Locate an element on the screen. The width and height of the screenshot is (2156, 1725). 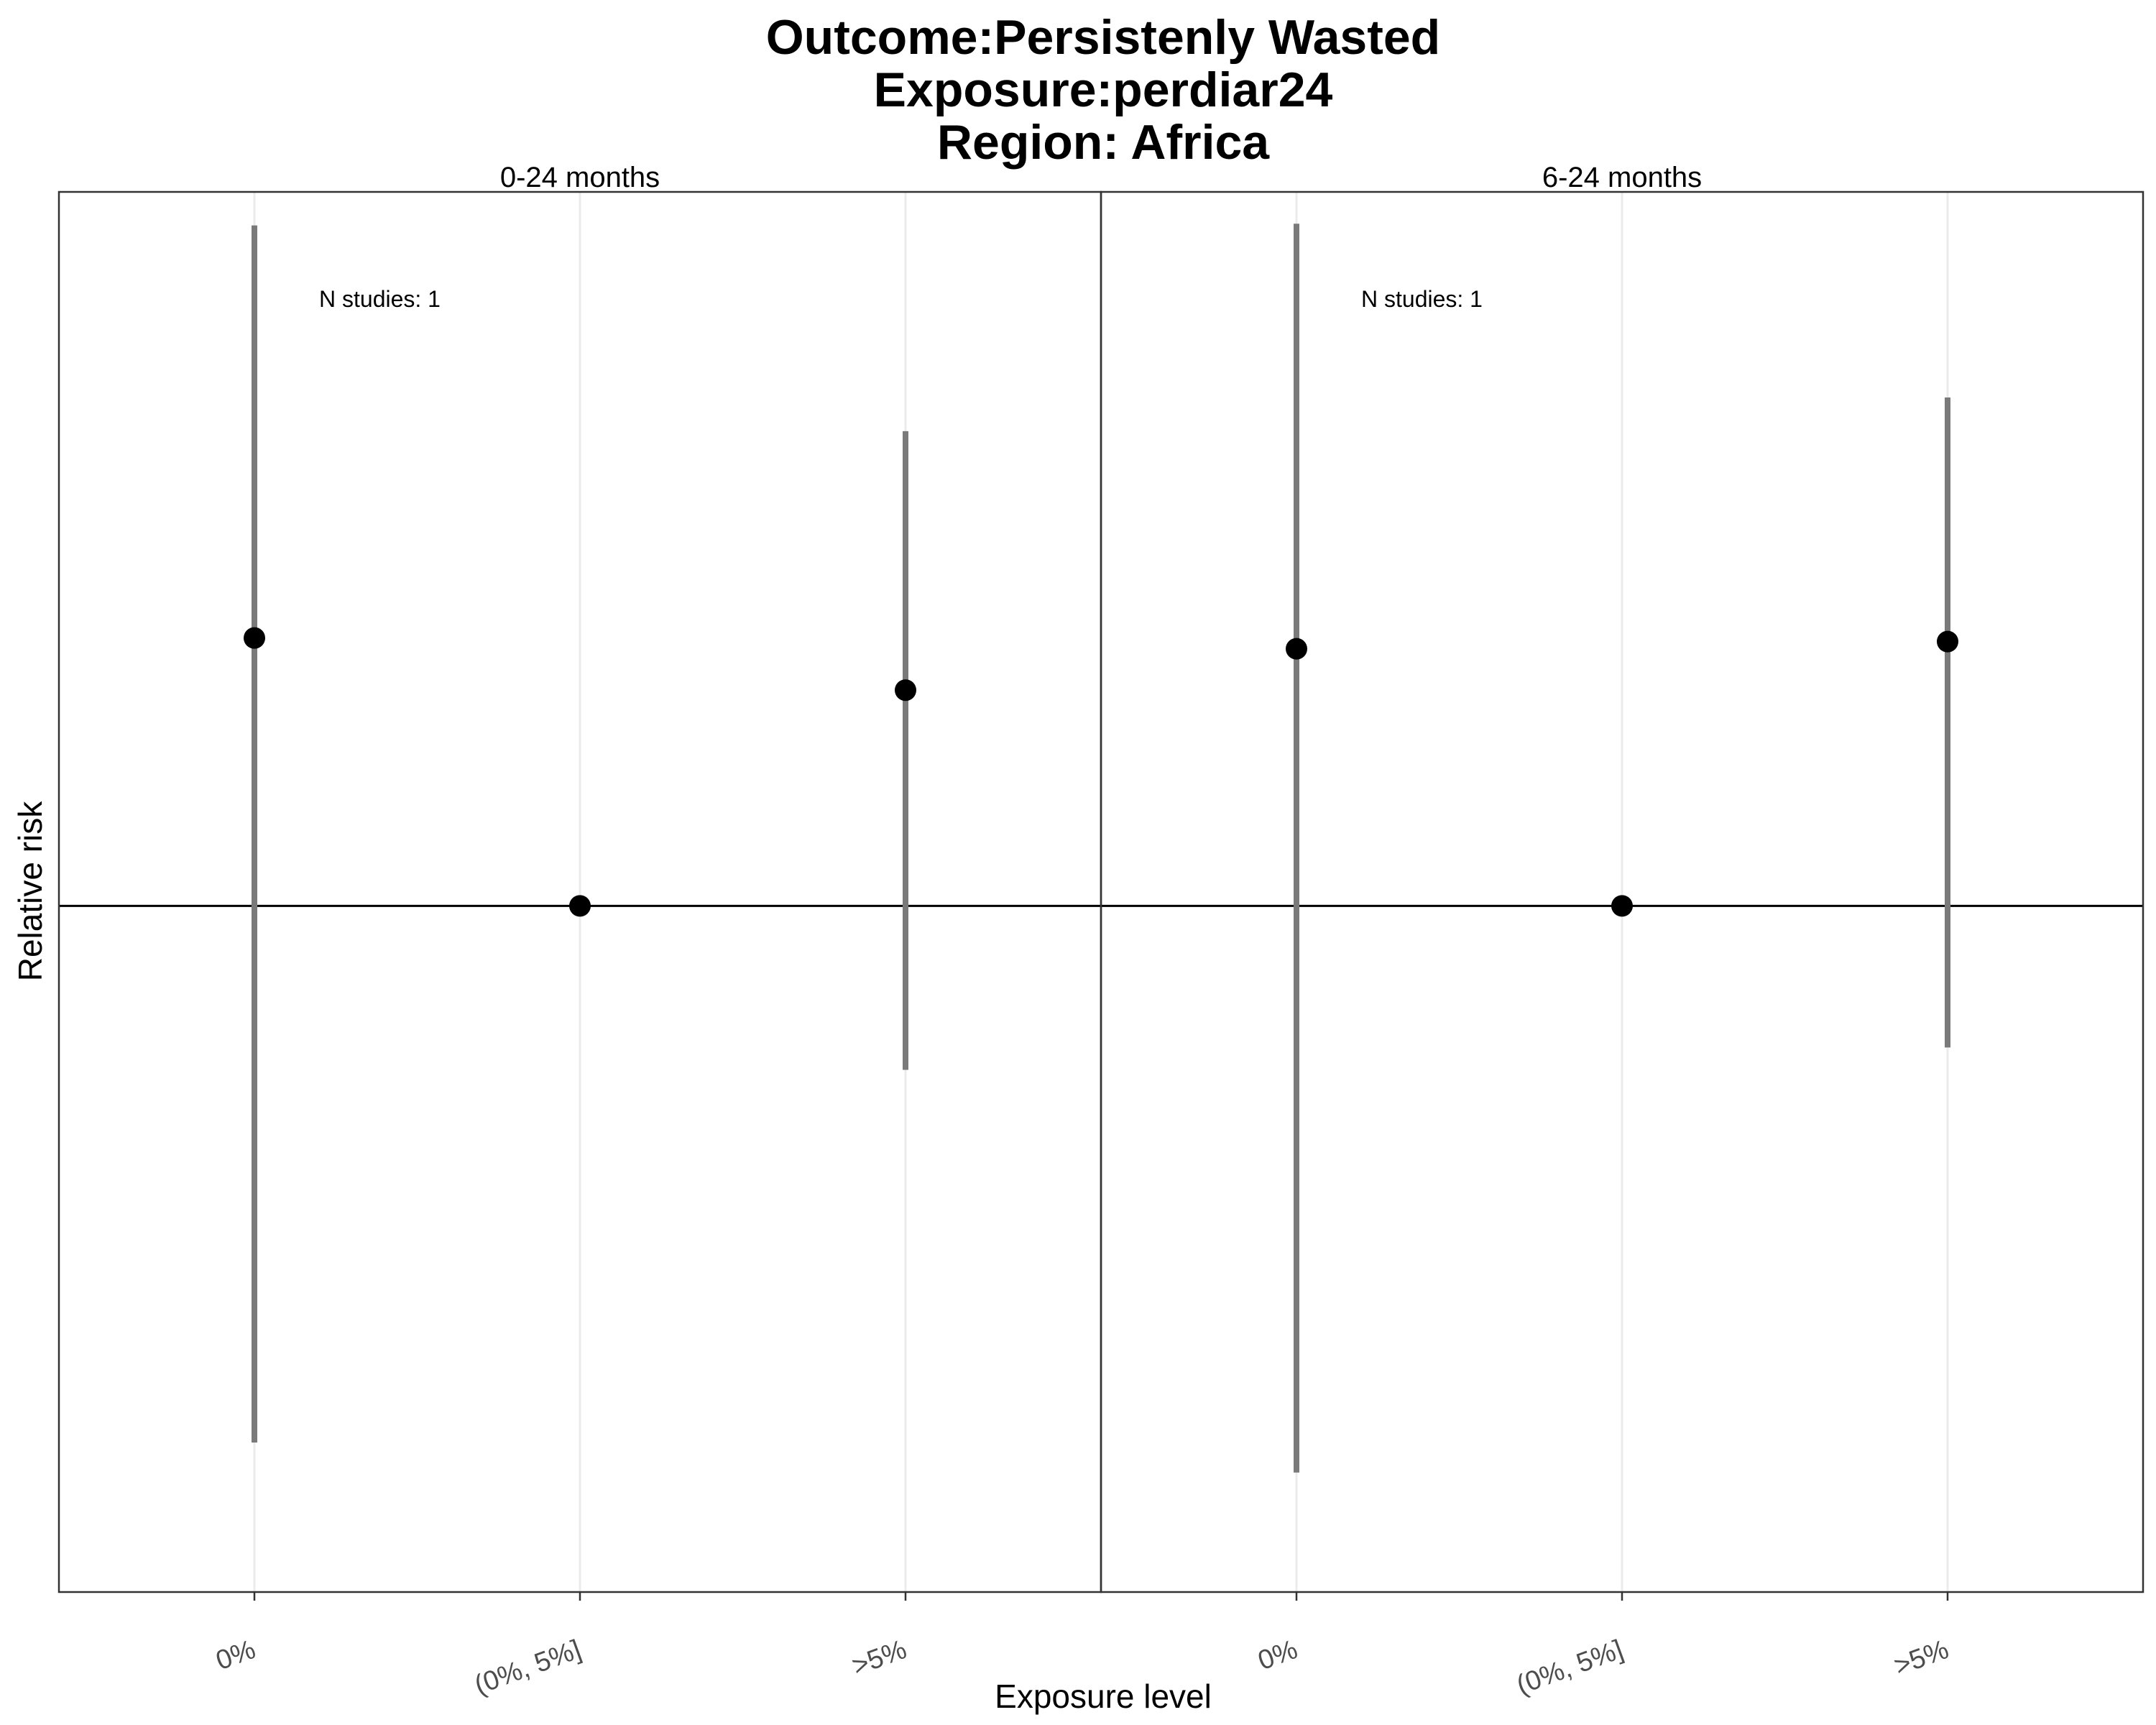
facet-strip-label: 0-24 months is located at coordinates (580, 177).